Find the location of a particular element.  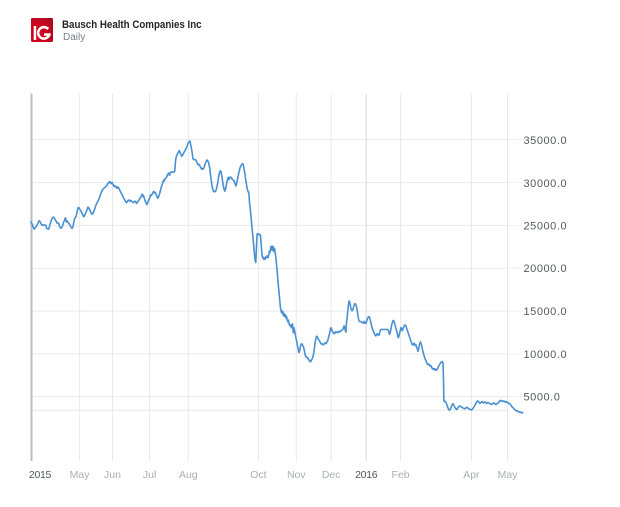

svg-text: 5000.0 is located at coordinates (542, 398).